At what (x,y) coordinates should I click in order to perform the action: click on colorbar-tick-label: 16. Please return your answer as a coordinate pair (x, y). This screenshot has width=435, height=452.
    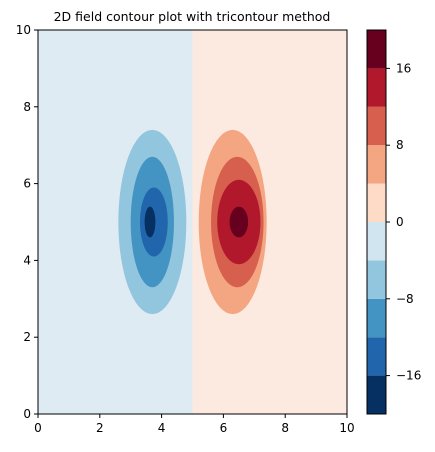
    Looking at the image, I should click on (403, 68).